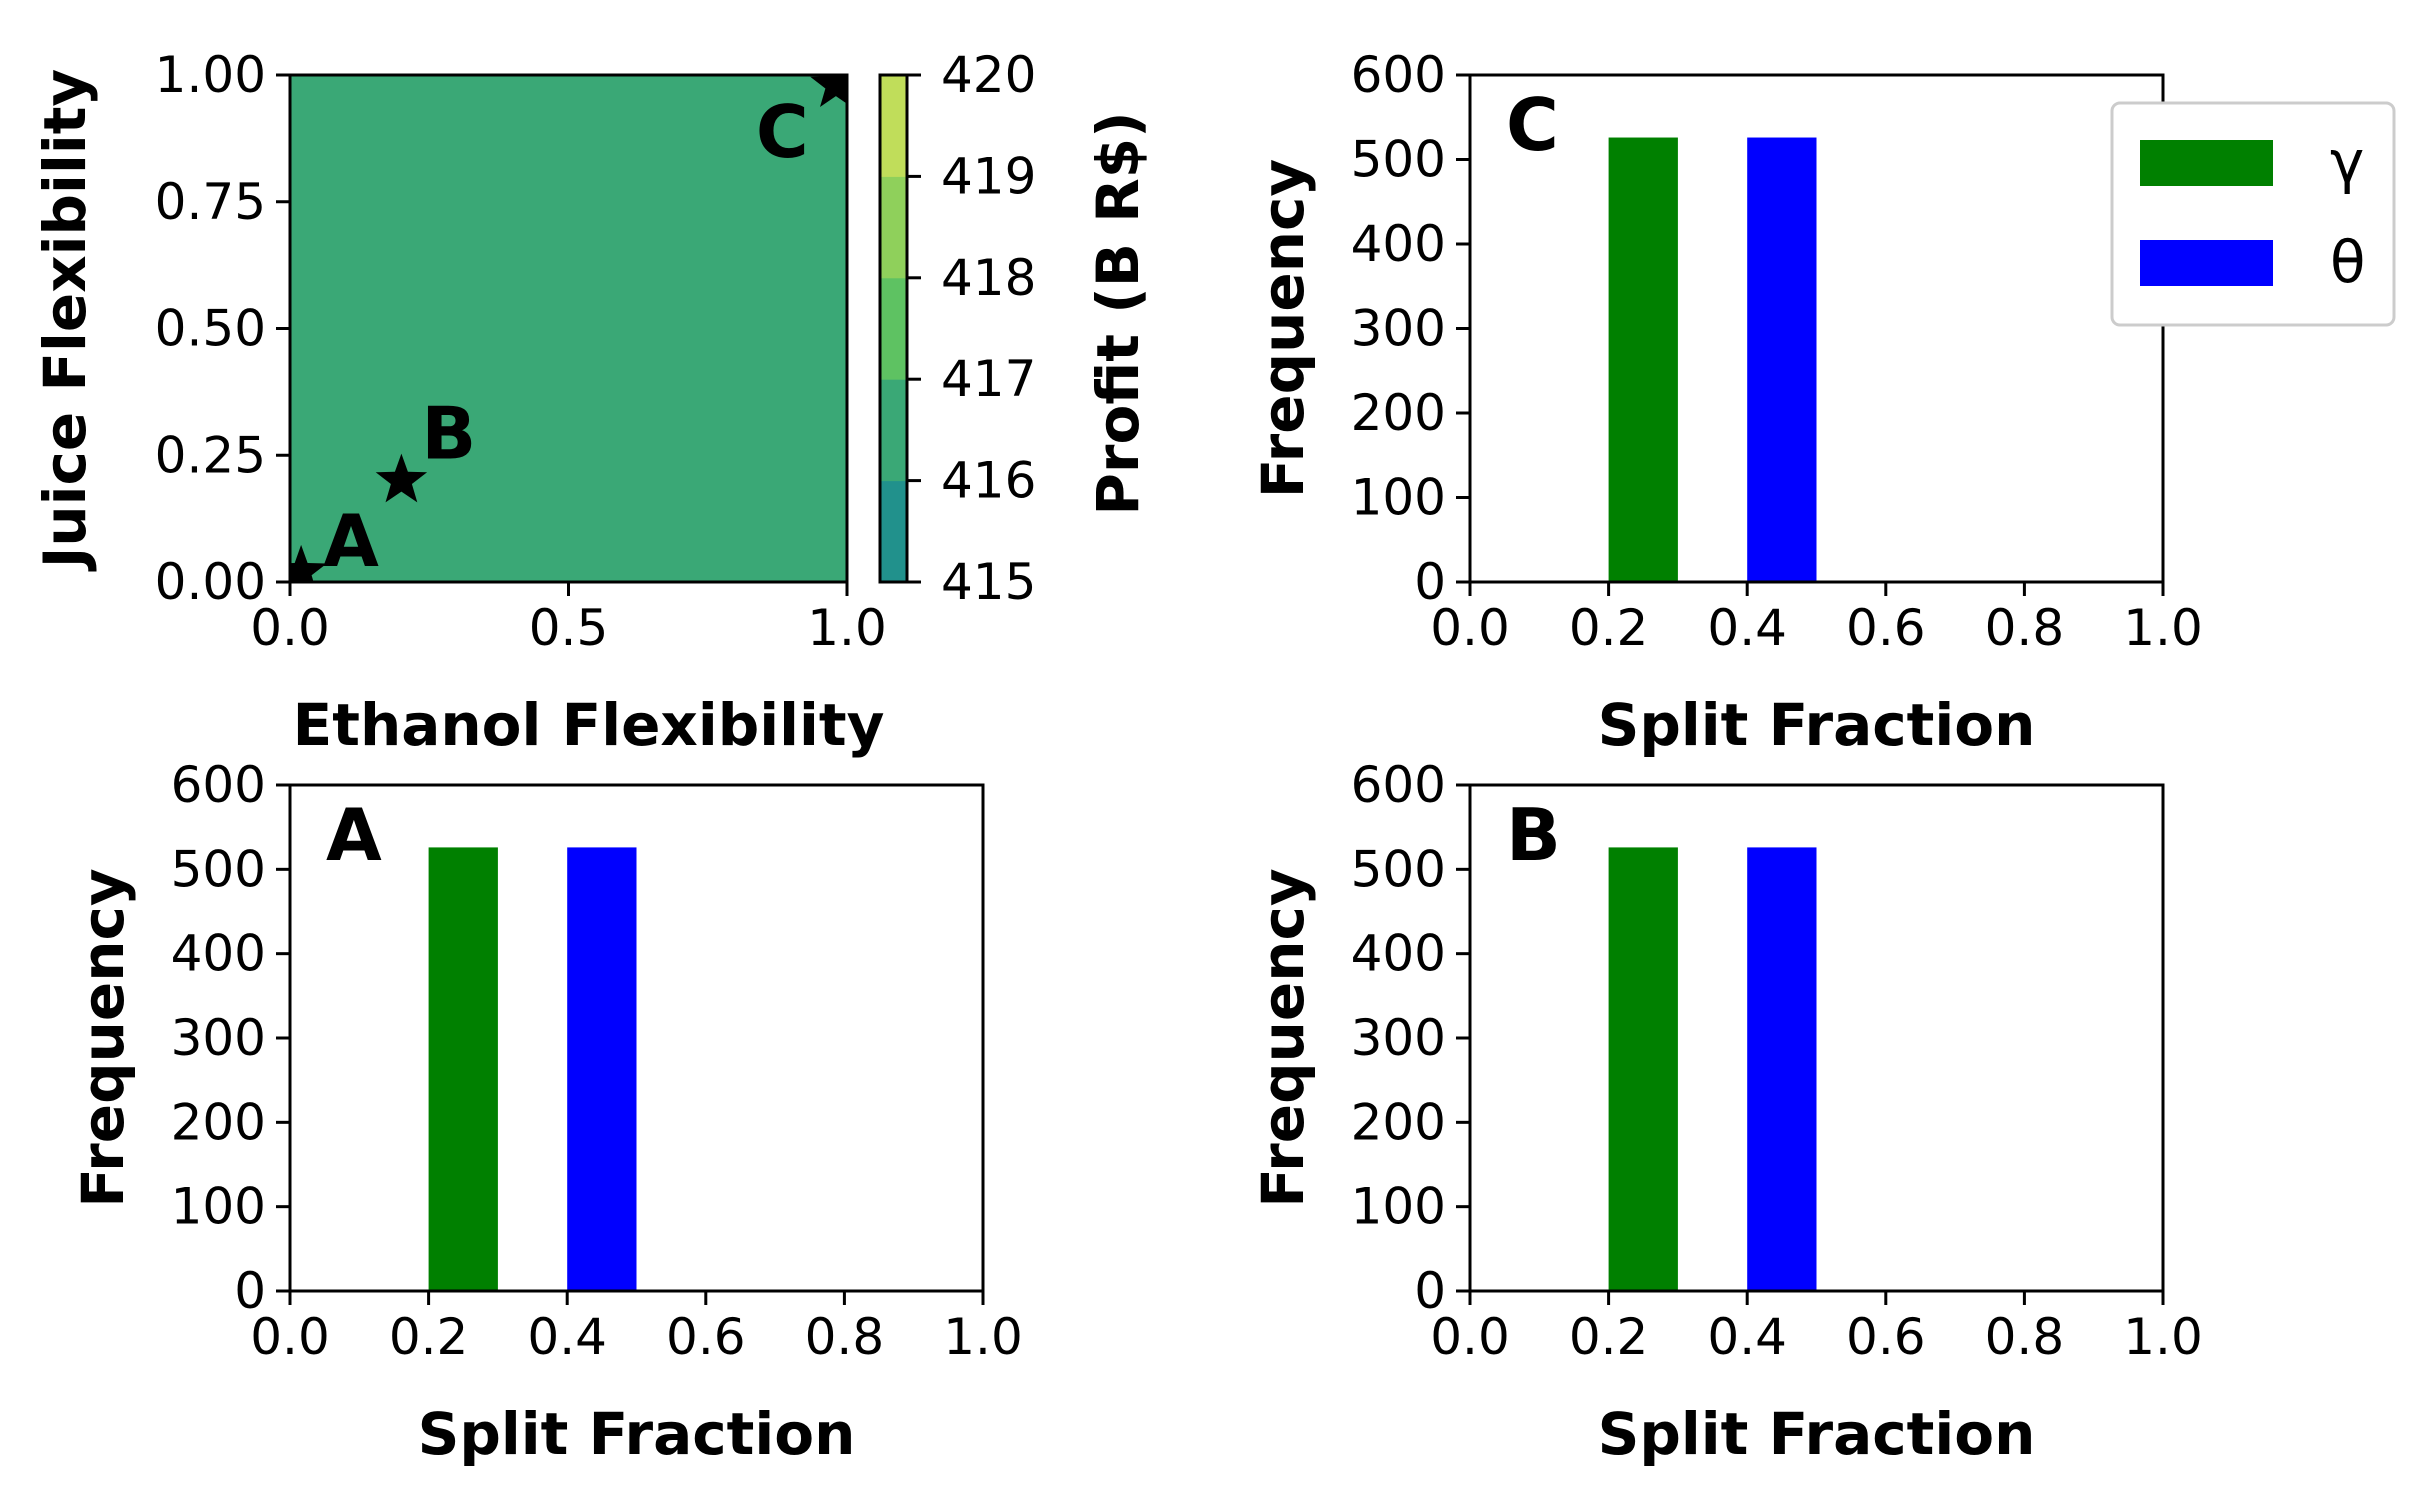 Image resolution: width=2420 pixels, height=1502 pixels. I want to click on hist-A-bar-theta, so click(602, 1069).